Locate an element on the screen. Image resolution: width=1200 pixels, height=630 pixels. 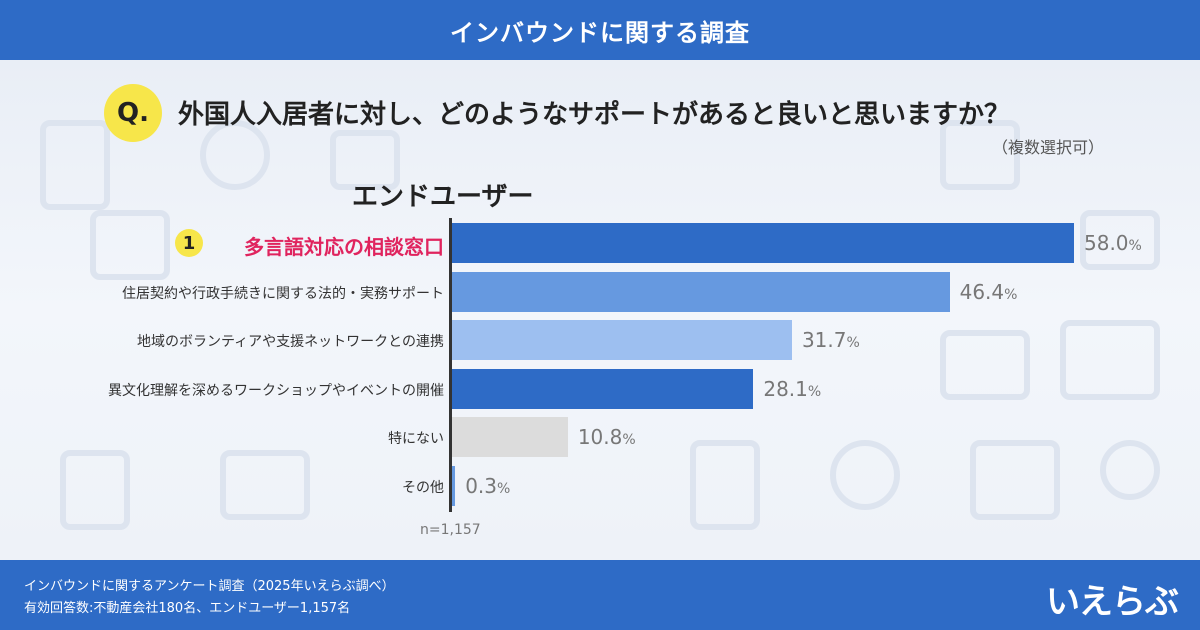
newspaper-icon is located at coordinates (1015, 480).